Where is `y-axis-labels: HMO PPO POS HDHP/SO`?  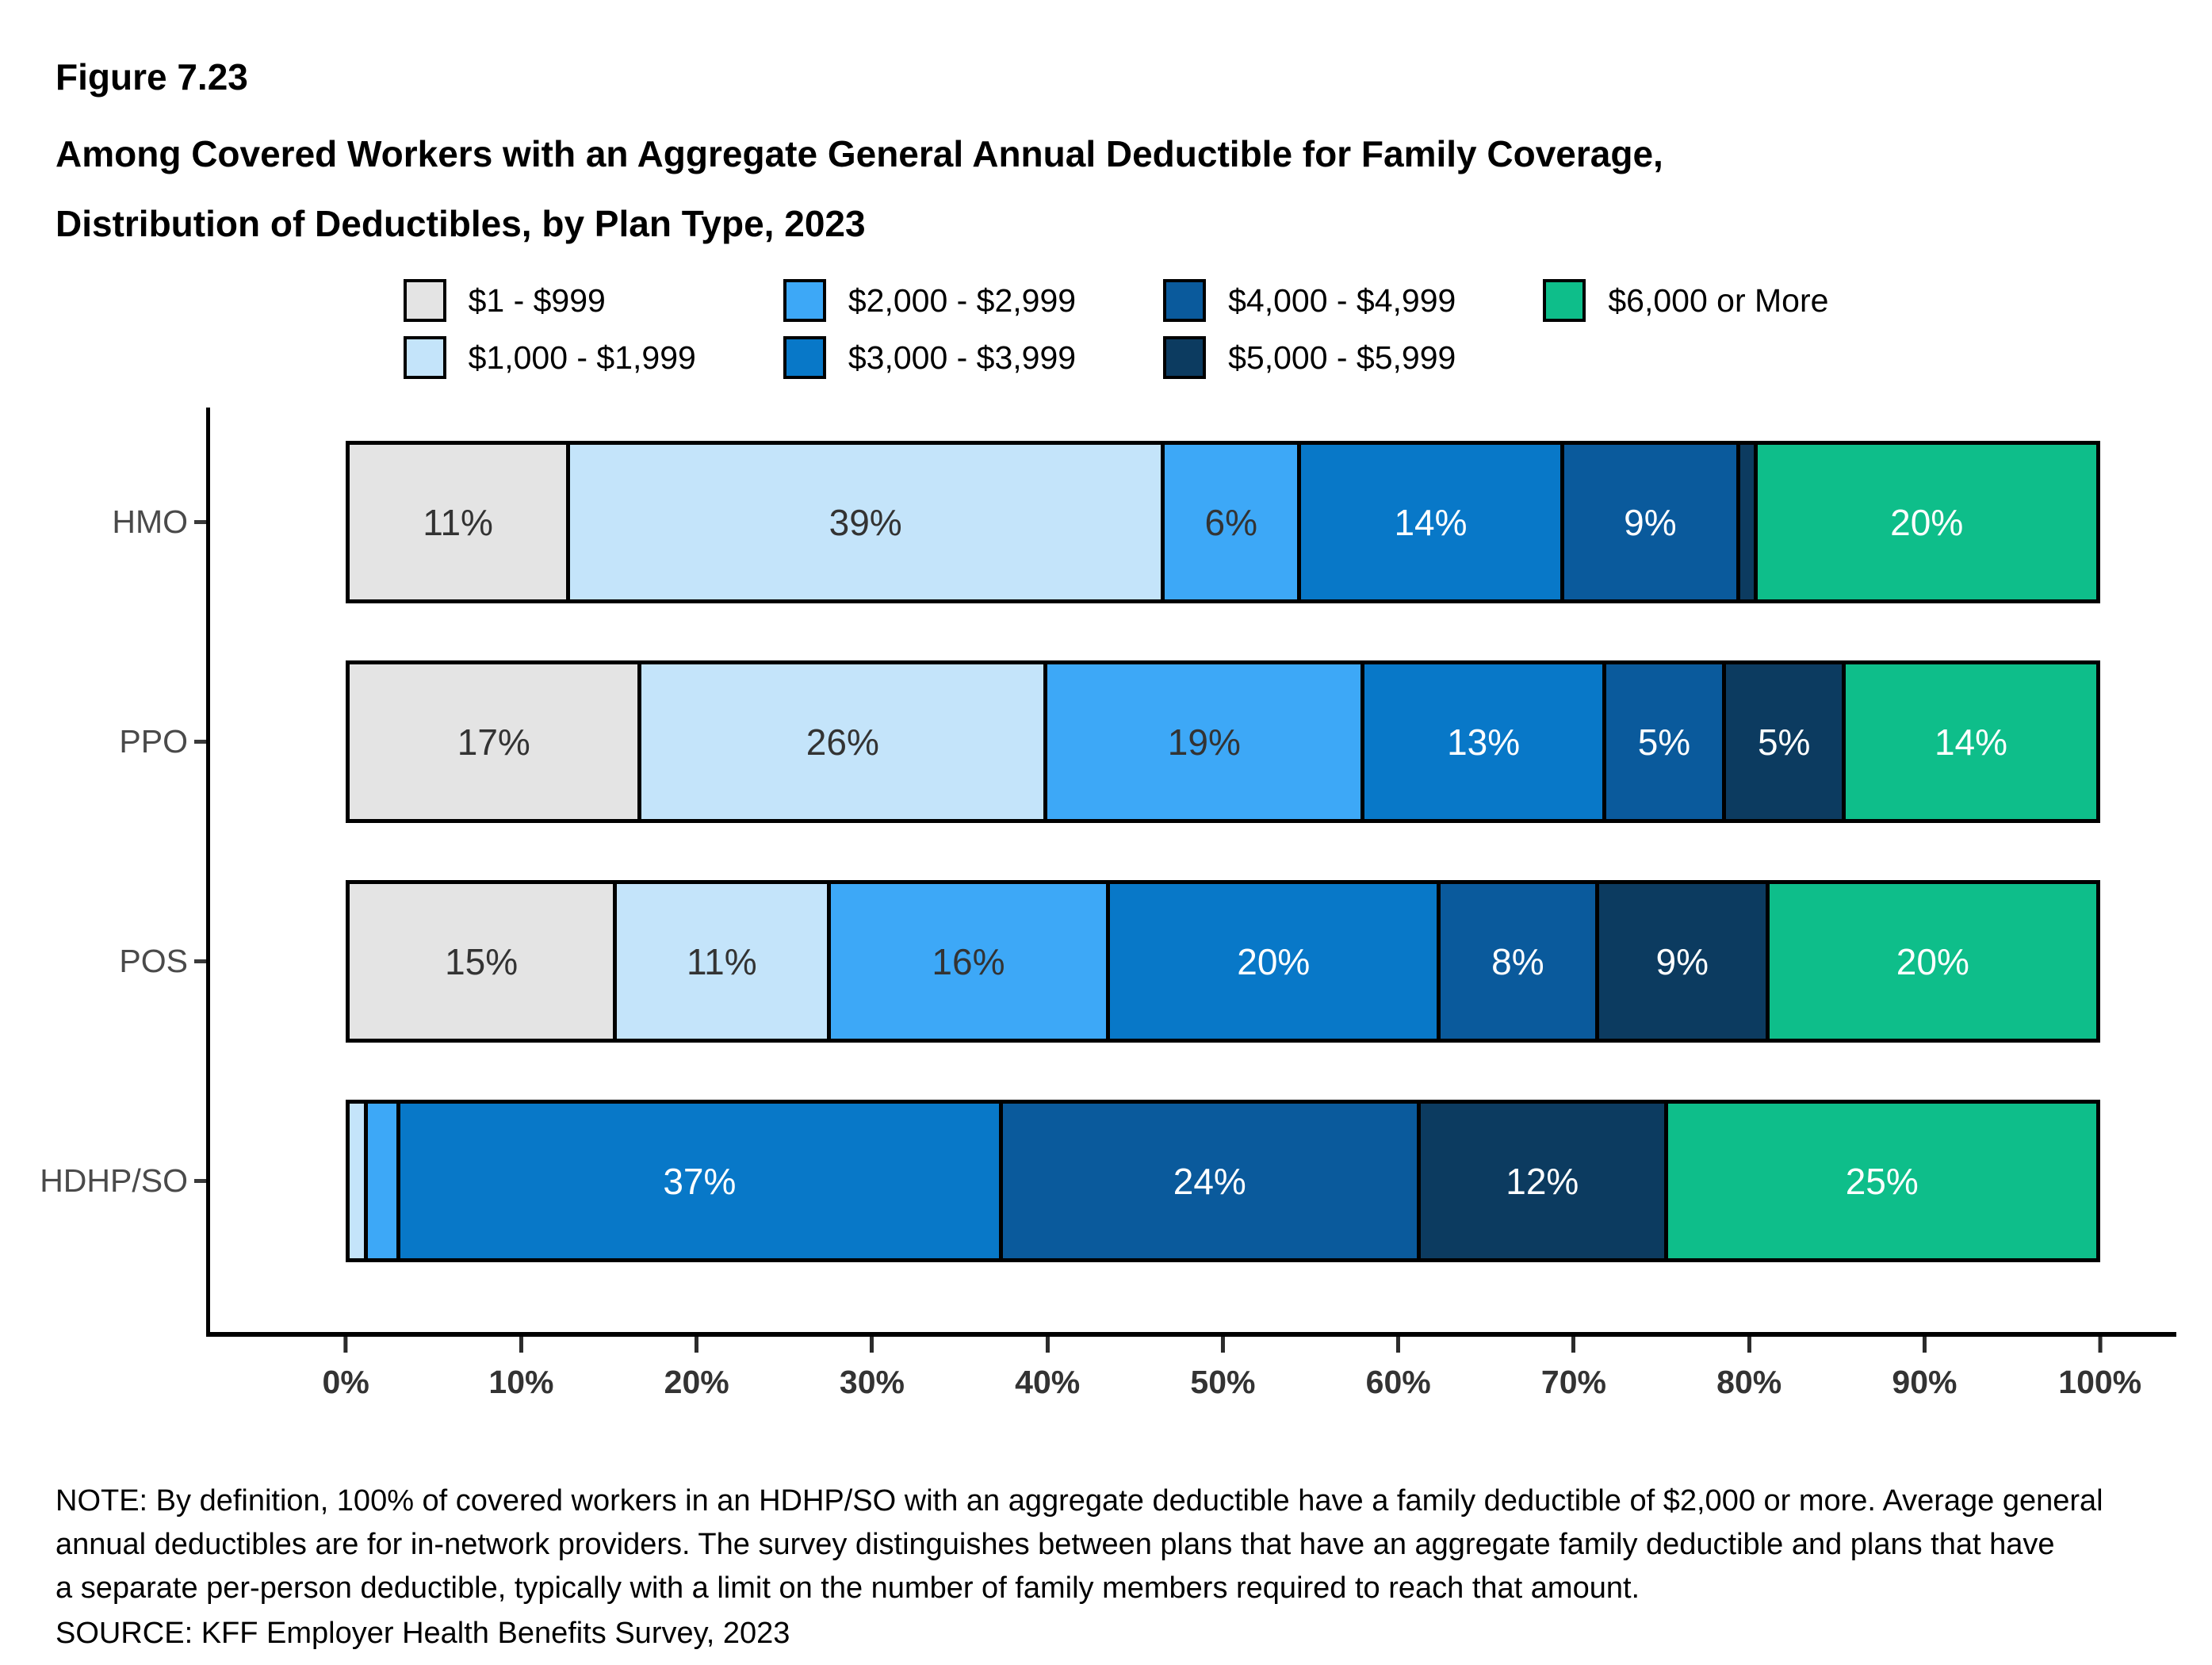
y-axis-labels: HMO PPO POS HDHP/SO is located at coordinates (123, 872).